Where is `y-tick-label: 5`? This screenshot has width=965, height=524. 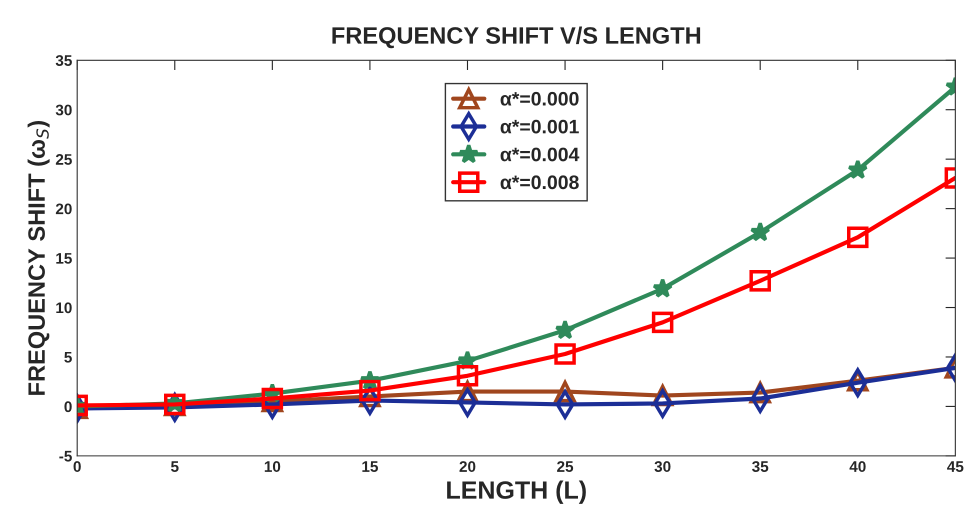
y-tick-label: 5 is located at coordinates (68, 357).